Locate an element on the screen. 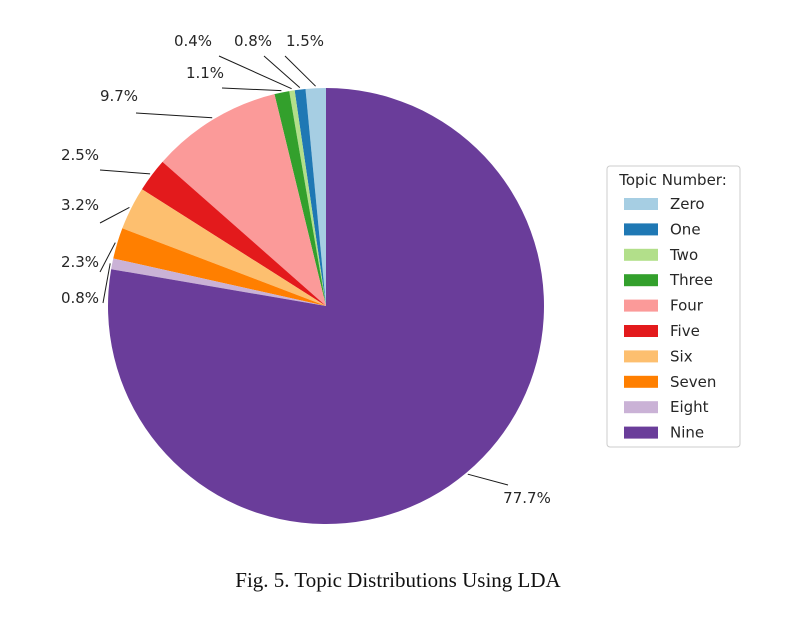  legend-title: Topic Number: is located at coordinates (672, 180).